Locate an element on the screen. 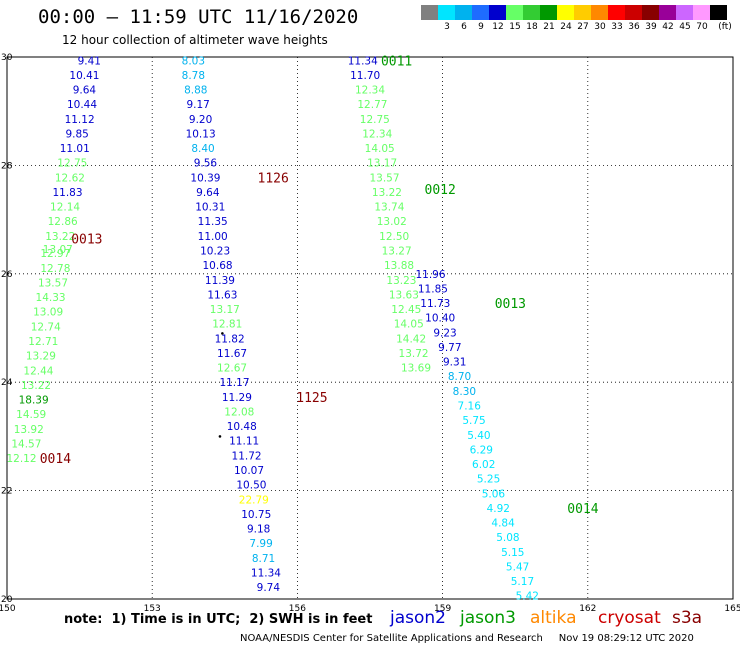 The width and height of the screenshot is (740, 650). pass-time-label: 0011 is located at coordinates (396, 61).